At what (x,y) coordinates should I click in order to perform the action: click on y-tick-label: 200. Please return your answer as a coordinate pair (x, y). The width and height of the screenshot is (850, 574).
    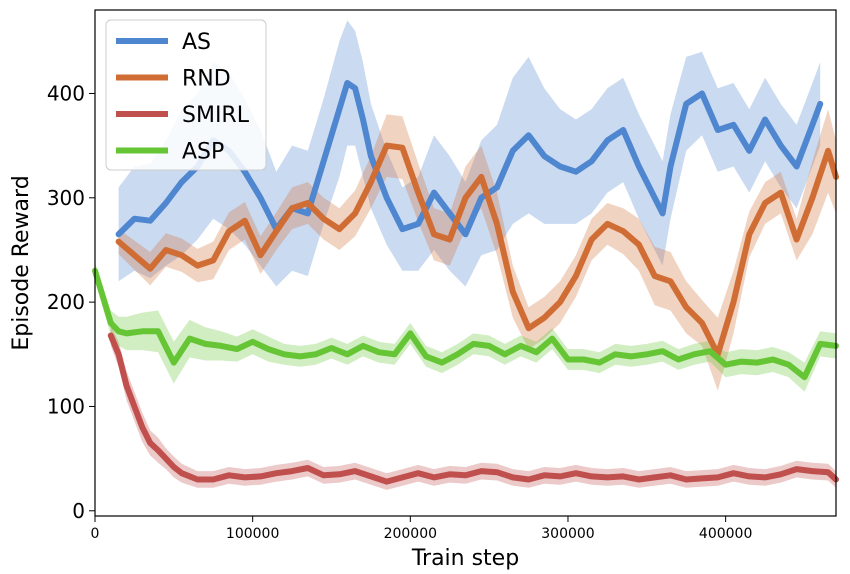
    Looking at the image, I should click on (66, 302).